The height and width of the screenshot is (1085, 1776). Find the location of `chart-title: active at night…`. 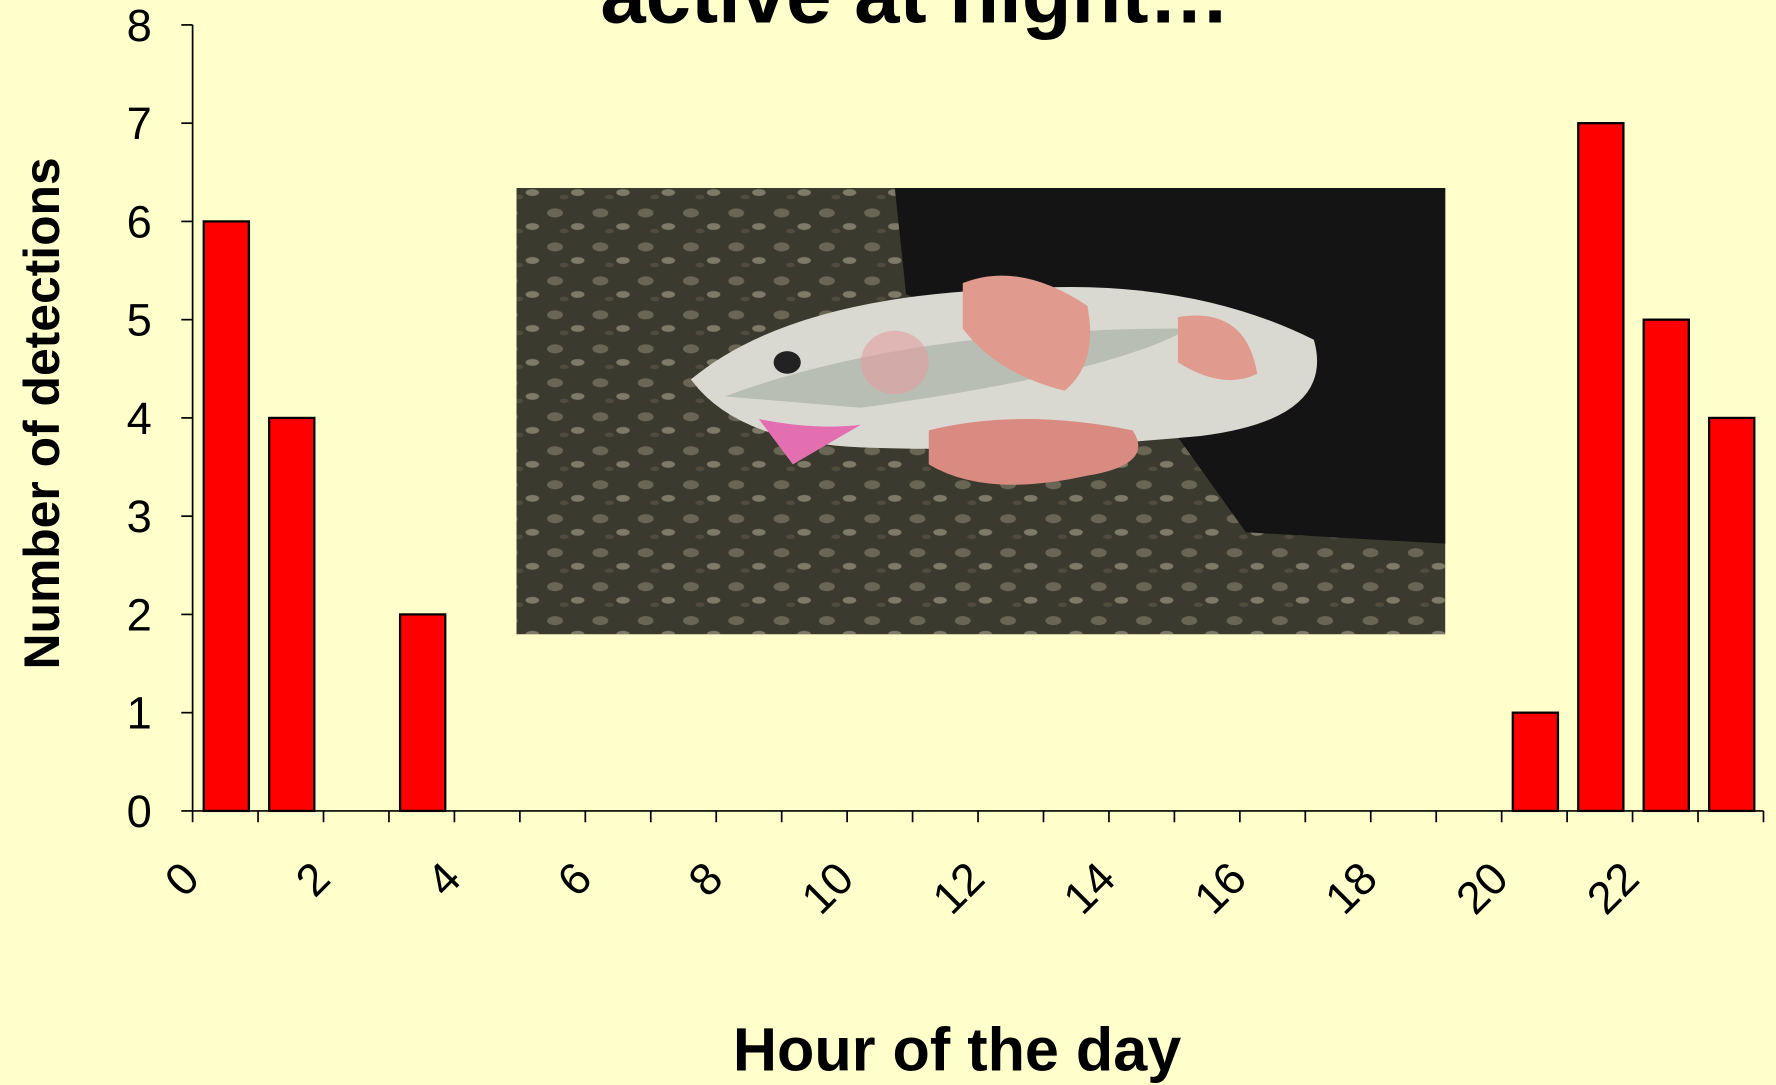

chart-title: active at night… is located at coordinates (915, 20).